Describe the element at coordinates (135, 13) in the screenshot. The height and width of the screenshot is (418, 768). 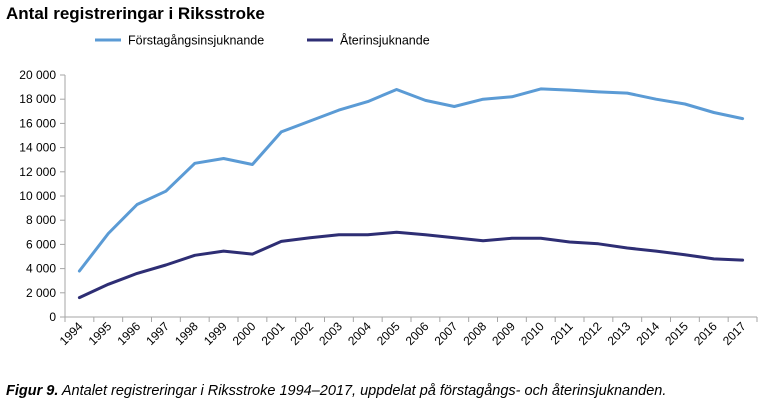
I see `chart-title: Antal registreringar i Riksstroke` at that location.